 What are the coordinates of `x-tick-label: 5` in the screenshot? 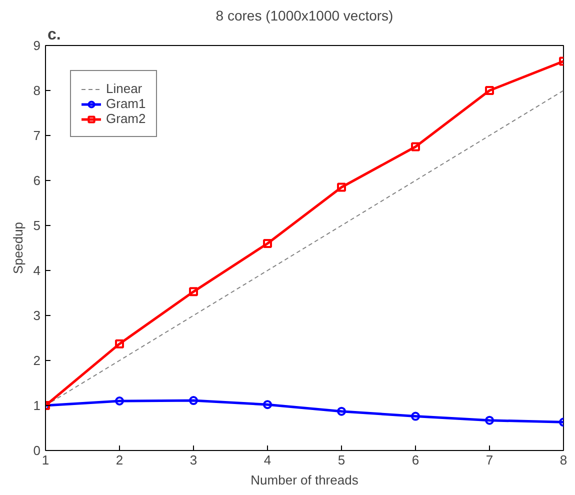 It's located at (342, 460).